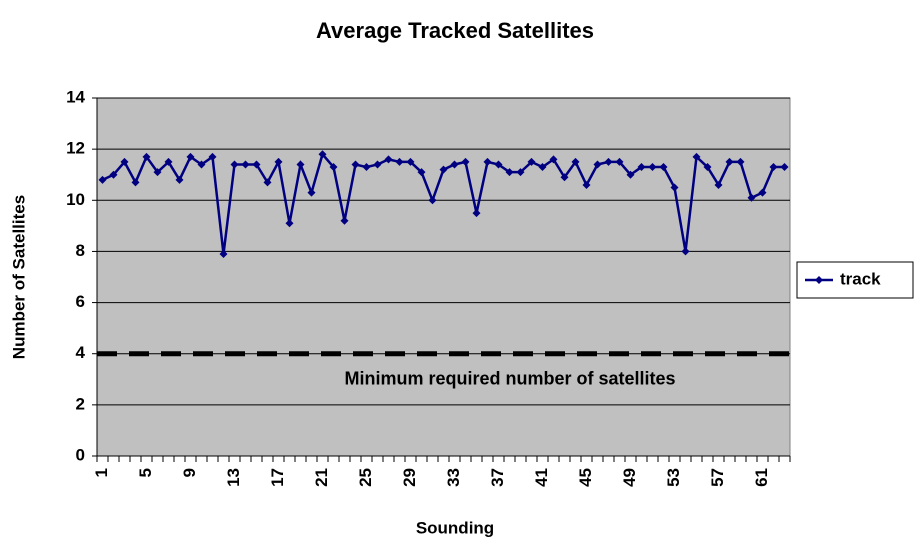 Image resolution: width=914 pixels, height=541 pixels. I want to click on y-tick-label: 4, so click(81, 352).